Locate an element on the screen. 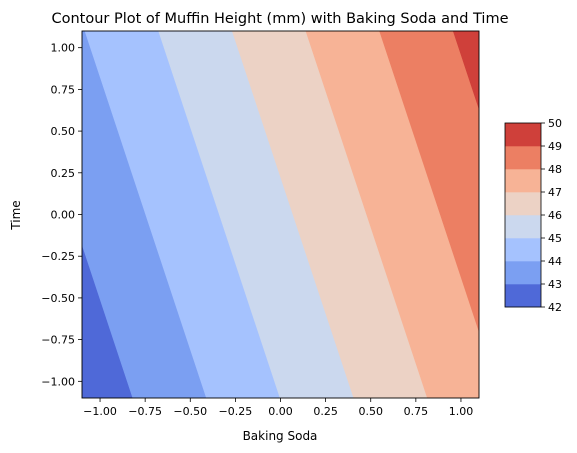  colorbar-tick-label: 47 is located at coordinates (555, 192).